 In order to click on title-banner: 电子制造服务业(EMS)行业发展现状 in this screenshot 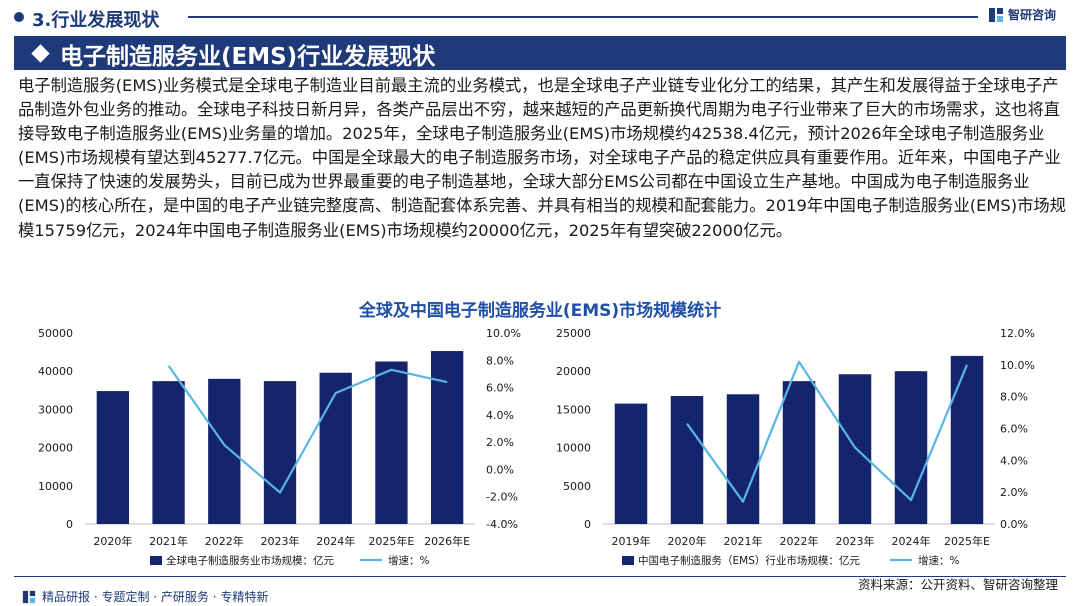, I will do `click(540, 53)`.